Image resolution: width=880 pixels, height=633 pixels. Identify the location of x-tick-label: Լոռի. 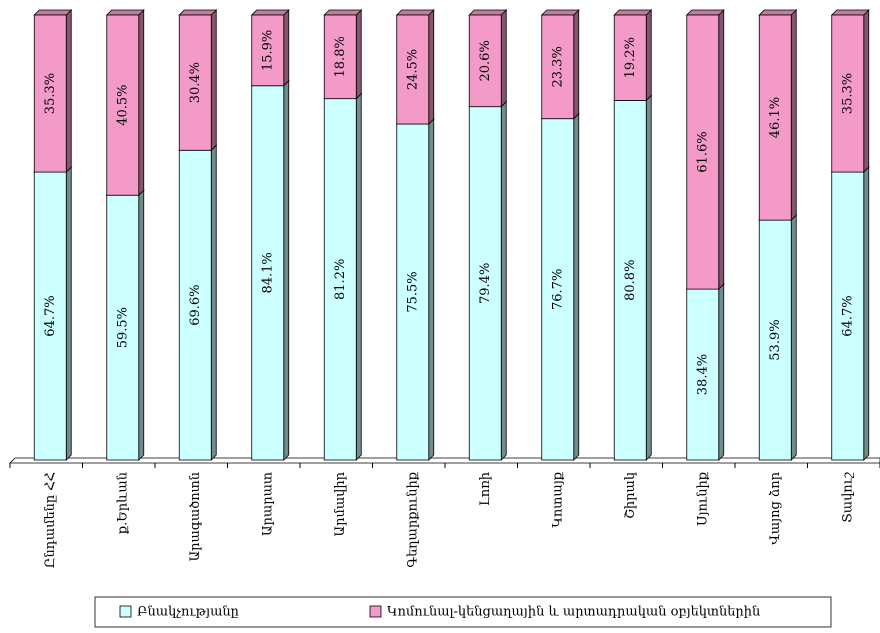
(485, 489).